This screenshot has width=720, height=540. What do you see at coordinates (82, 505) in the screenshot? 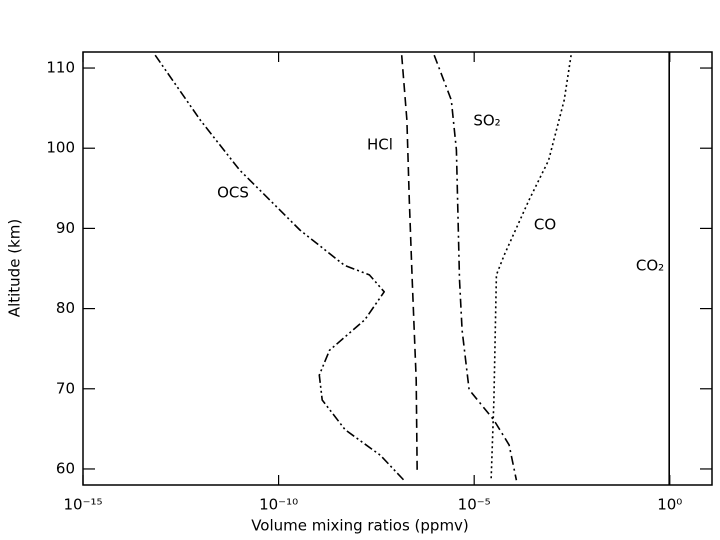
I see `x-tick-label: 10⁻¹⁵` at bounding box center [82, 505].